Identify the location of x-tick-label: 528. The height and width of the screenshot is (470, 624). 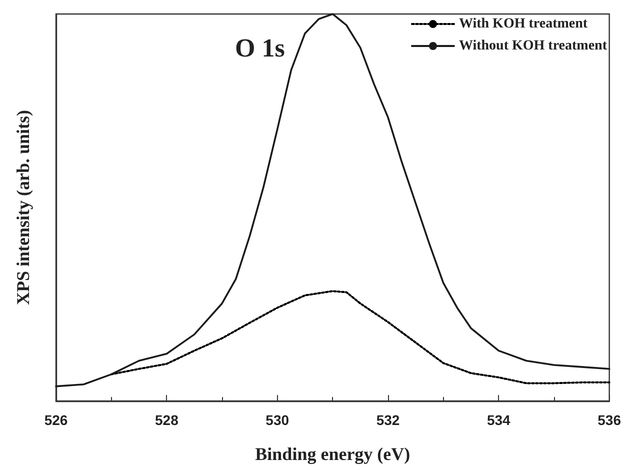
(166, 420).